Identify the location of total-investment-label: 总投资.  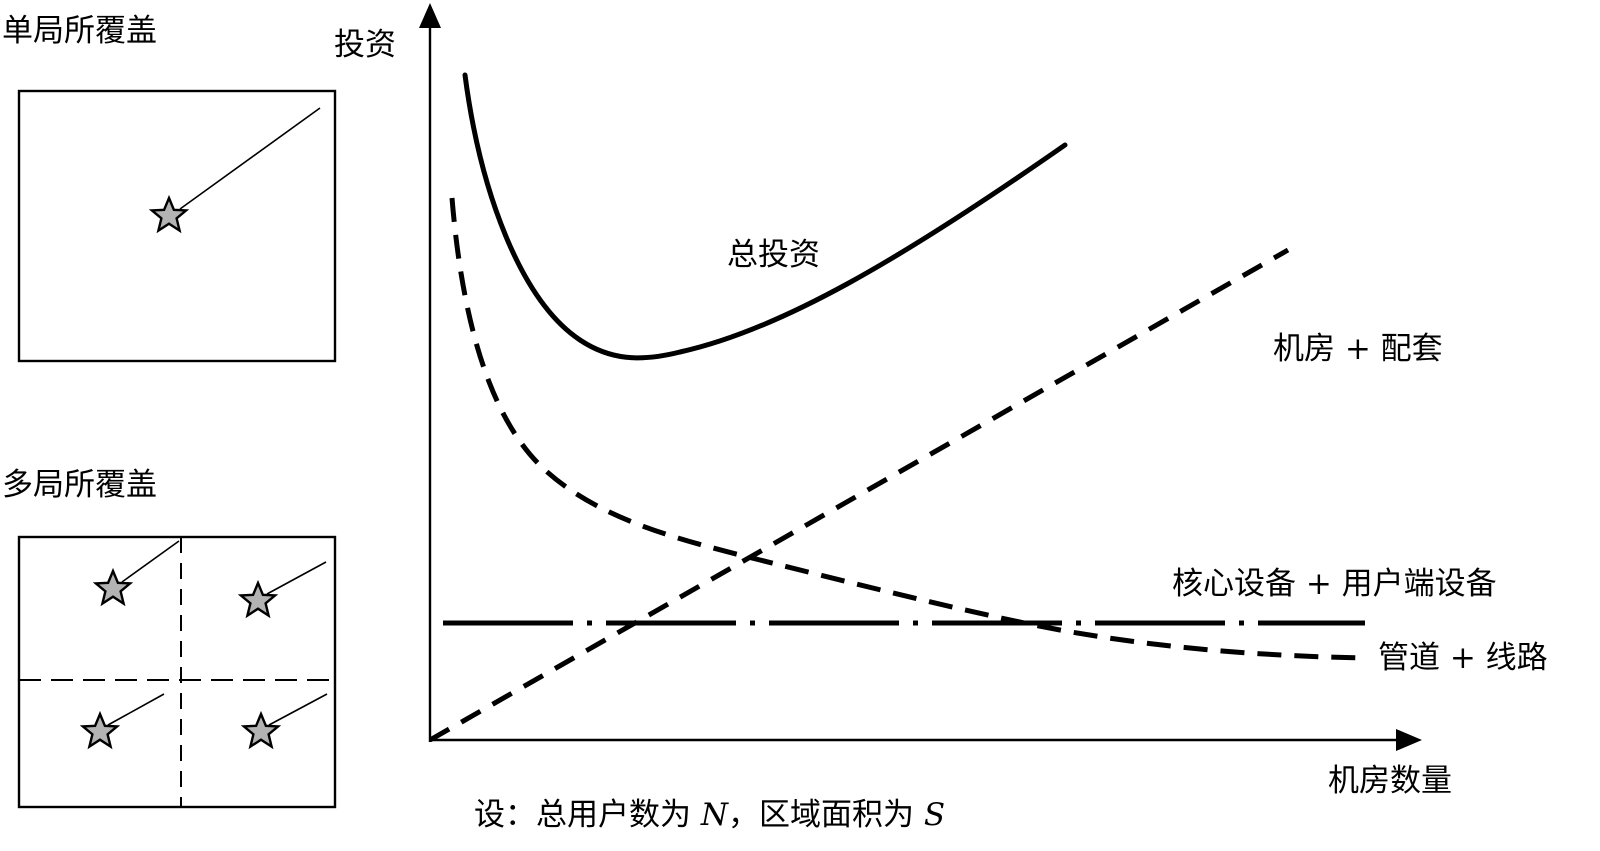
(773, 255).